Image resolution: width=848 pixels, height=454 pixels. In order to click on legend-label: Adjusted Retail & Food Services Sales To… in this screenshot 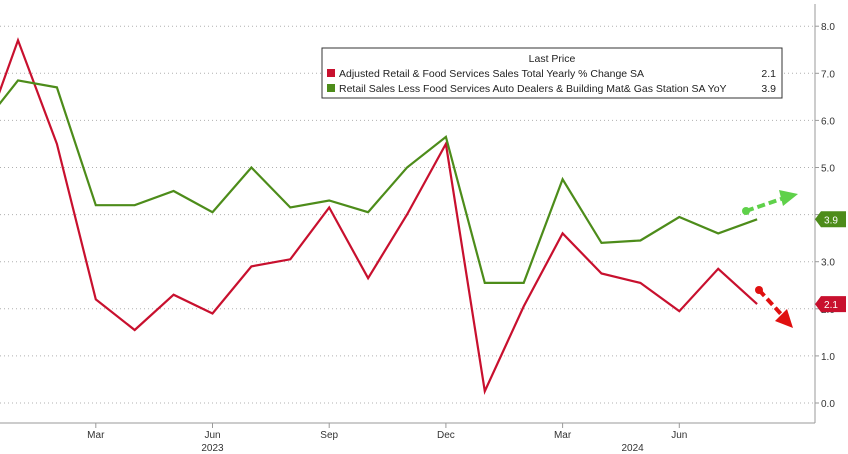, I will do `click(491, 74)`.